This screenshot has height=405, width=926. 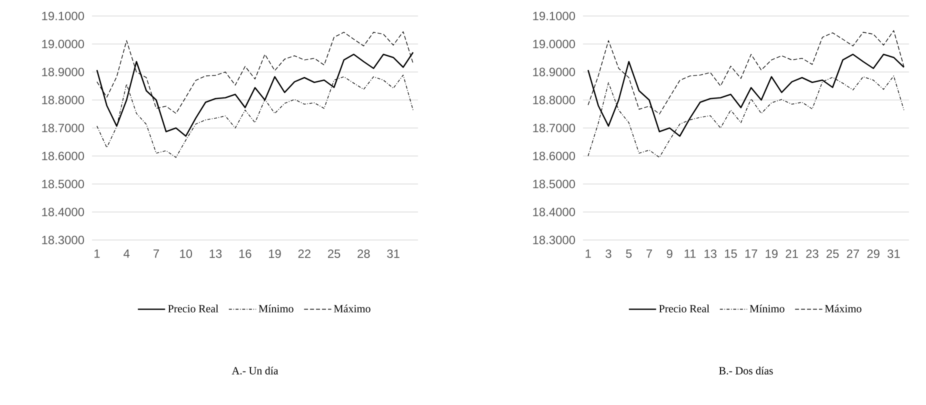 I want to click on x-tick-label: 23, so click(x=812, y=254).